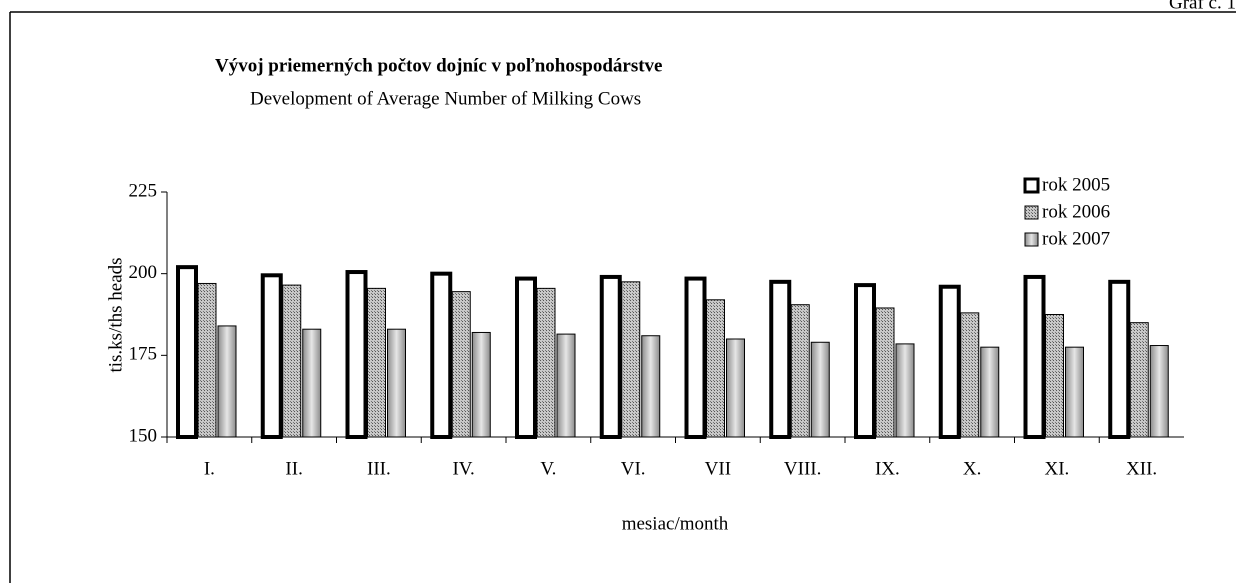 The height and width of the screenshot is (583, 1236). Describe the element at coordinates (548, 468) in the screenshot. I see `x-tick-label: V.` at that location.